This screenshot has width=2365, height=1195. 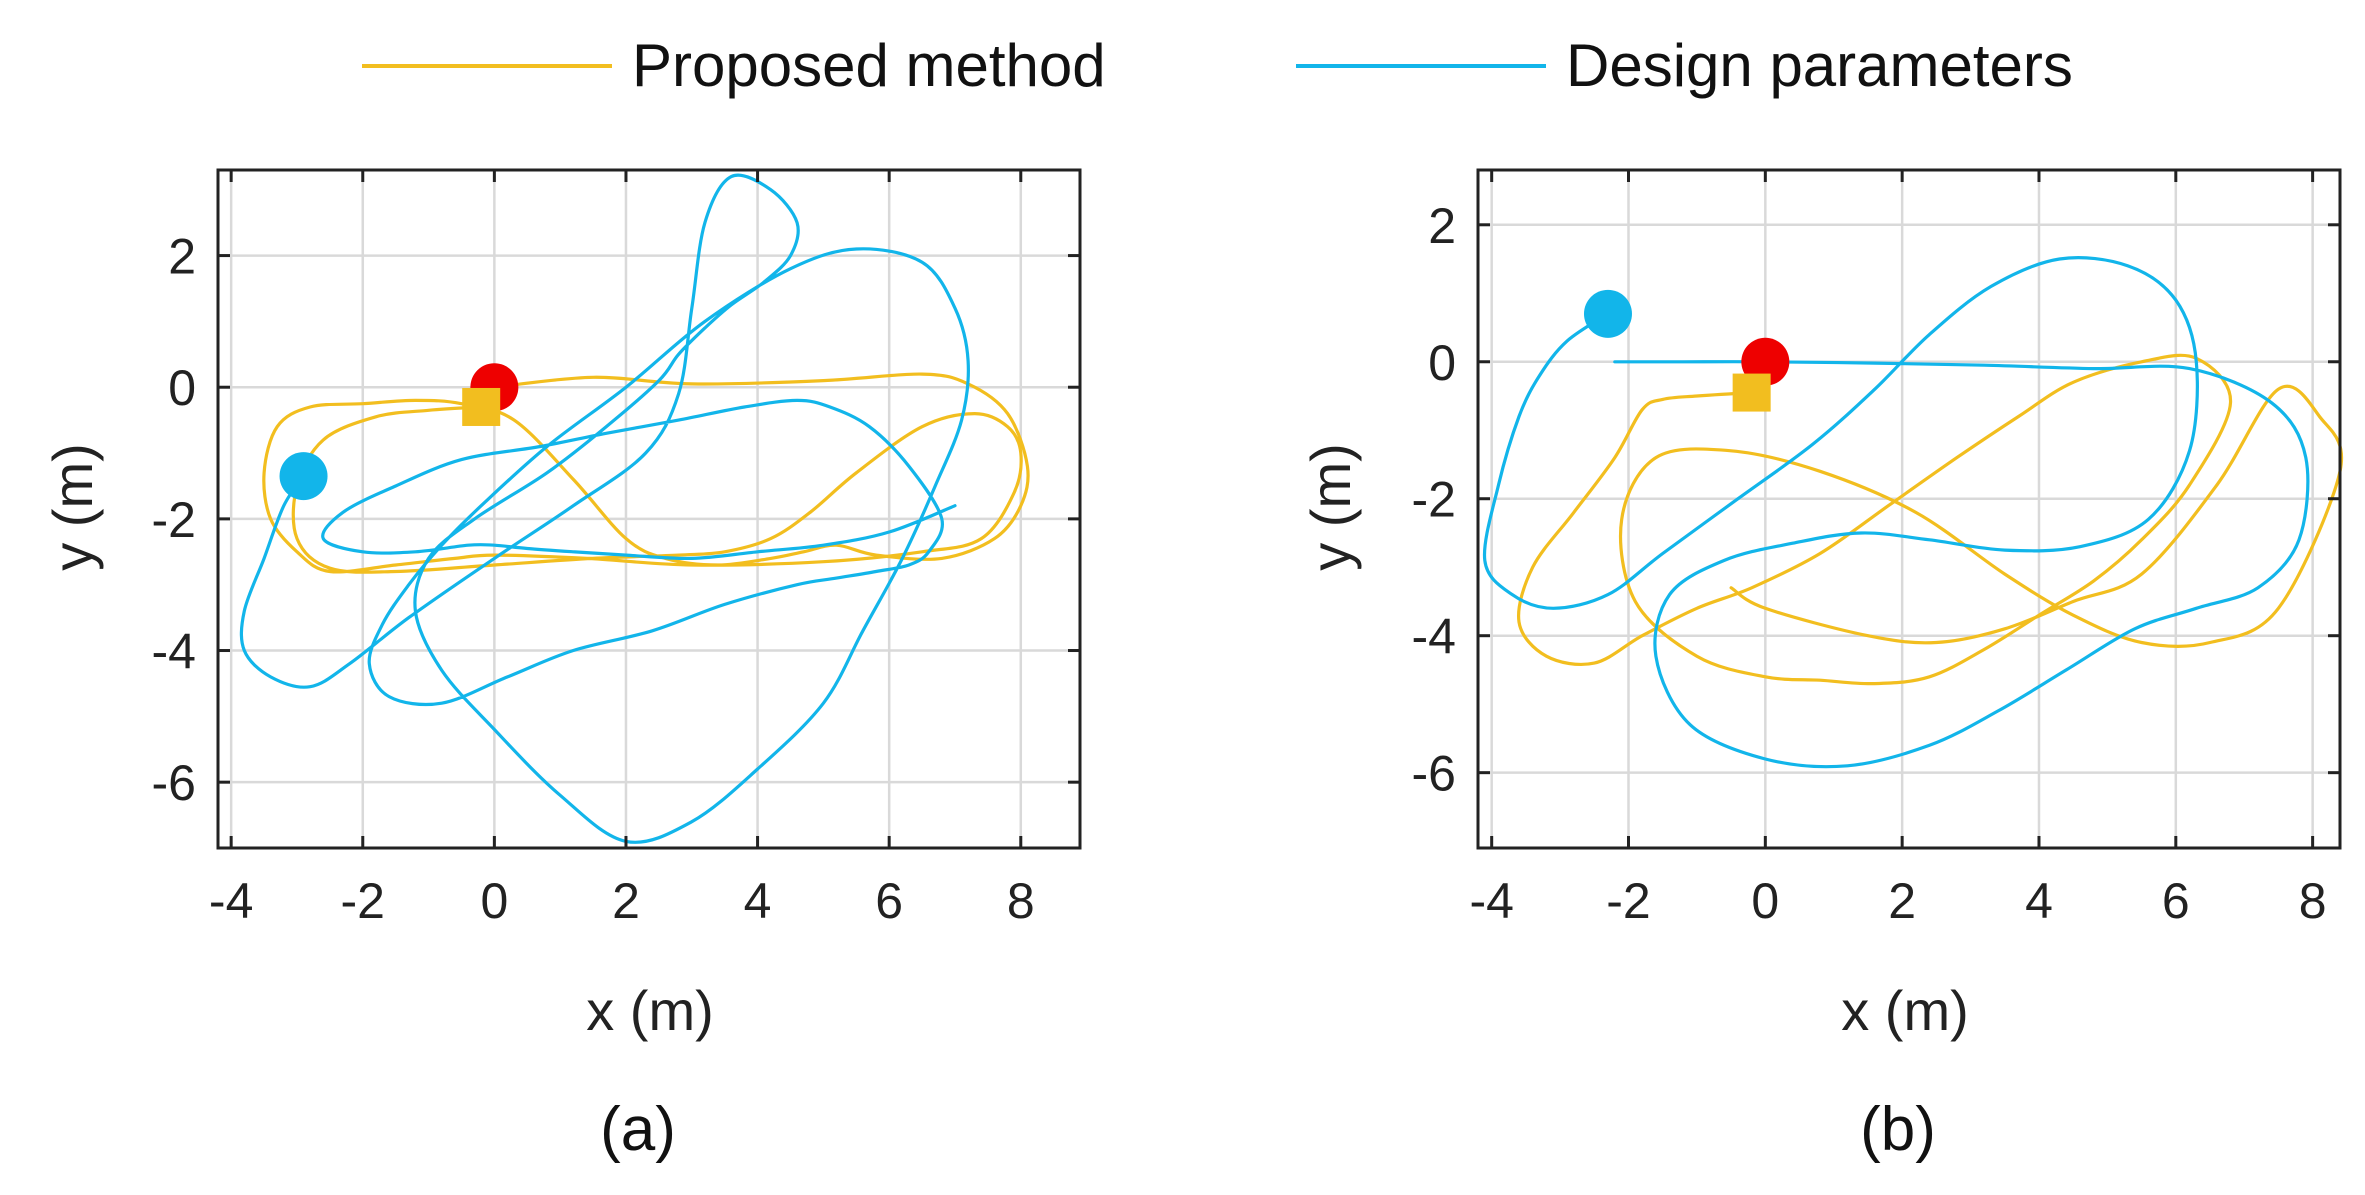 What do you see at coordinates (1686, 350) in the screenshot?
I see `markers-b` at bounding box center [1686, 350].